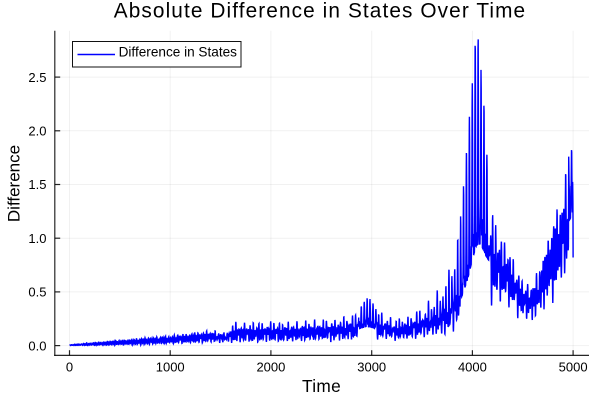  What do you see at coordinates (320, 11) in the screenshot?
I see `svg-text:Absolute Difference in States: Absolute Difference in States Over Time` at bounding box center [320, 11].